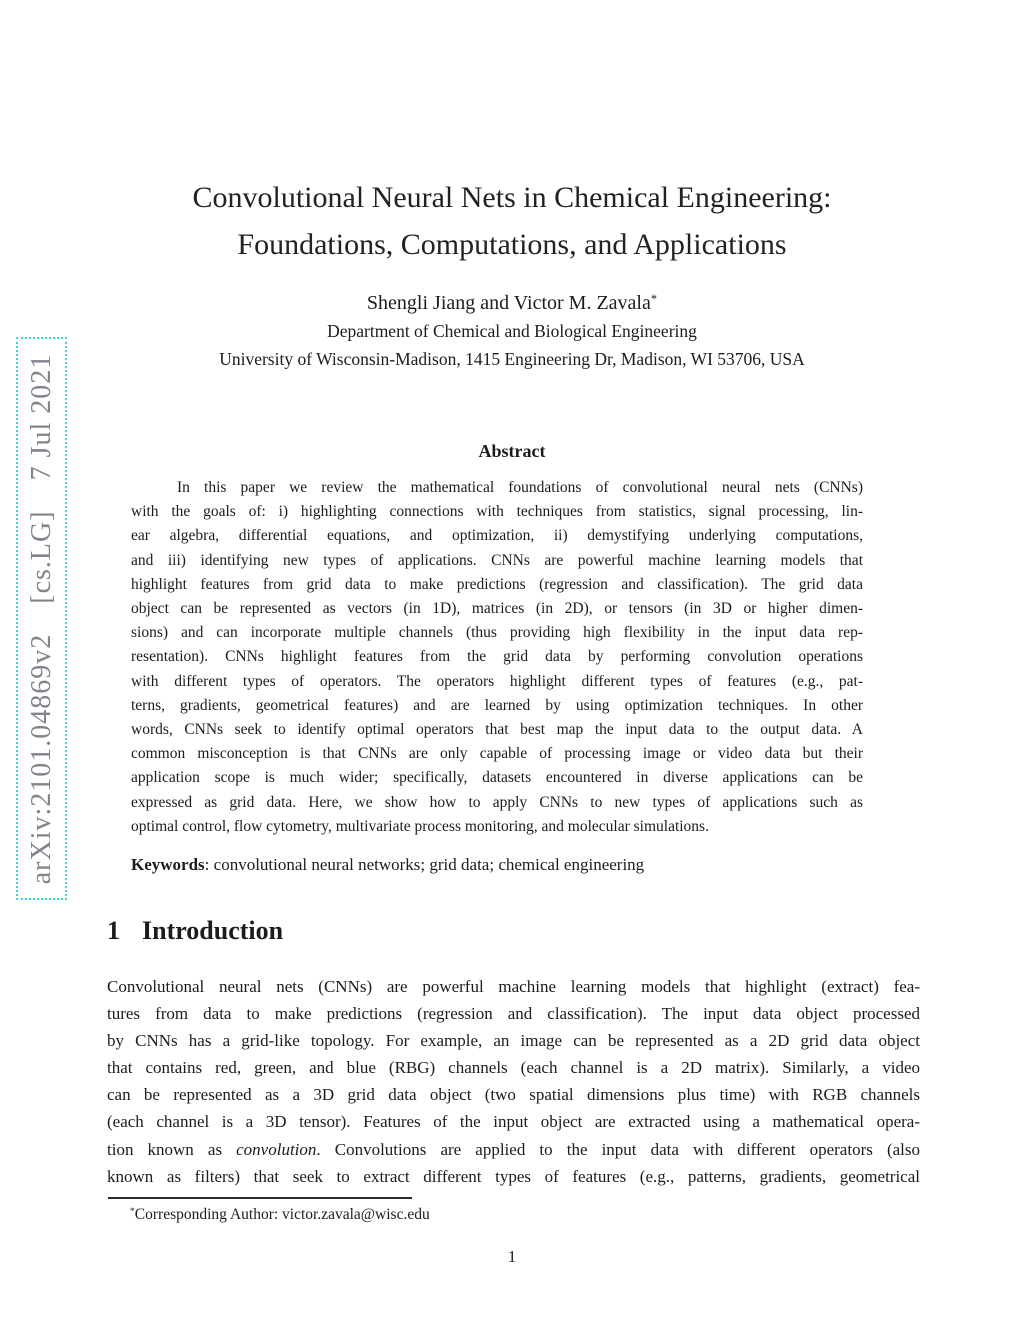 This screenshot has width=1024, height=1325. I want to click on authors-line: Shengli Jiang and Victor M. Zavala*, so click(512, 301).